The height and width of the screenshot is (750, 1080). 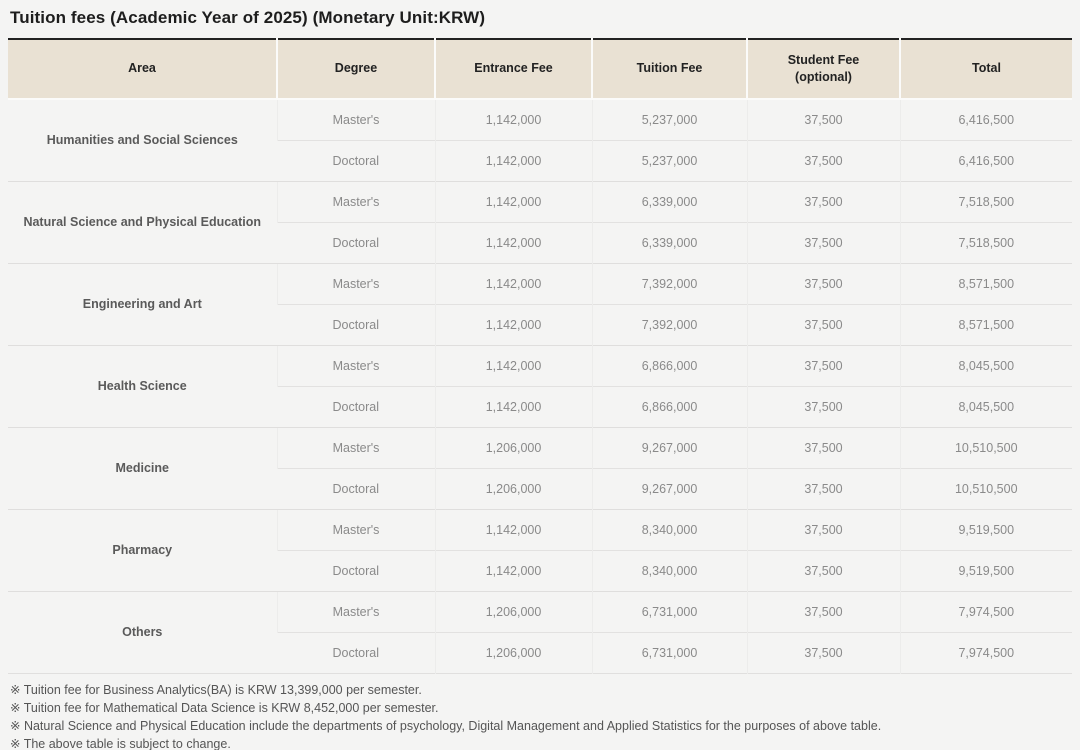 What do you see at coordinates (142, 385) in the screenshot?
I see `area-cell: Health Science` at bounding box center [142, 385].